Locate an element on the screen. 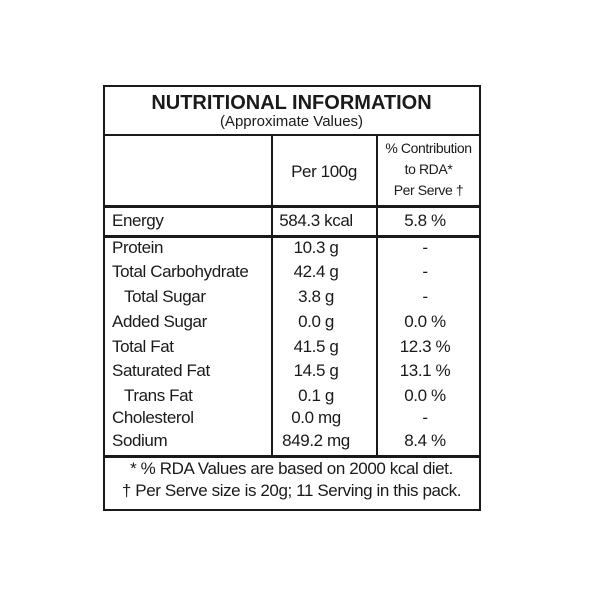 The image size is (600, 600). per-100g-value: 0.1 g is located at coordinates (316, 395).